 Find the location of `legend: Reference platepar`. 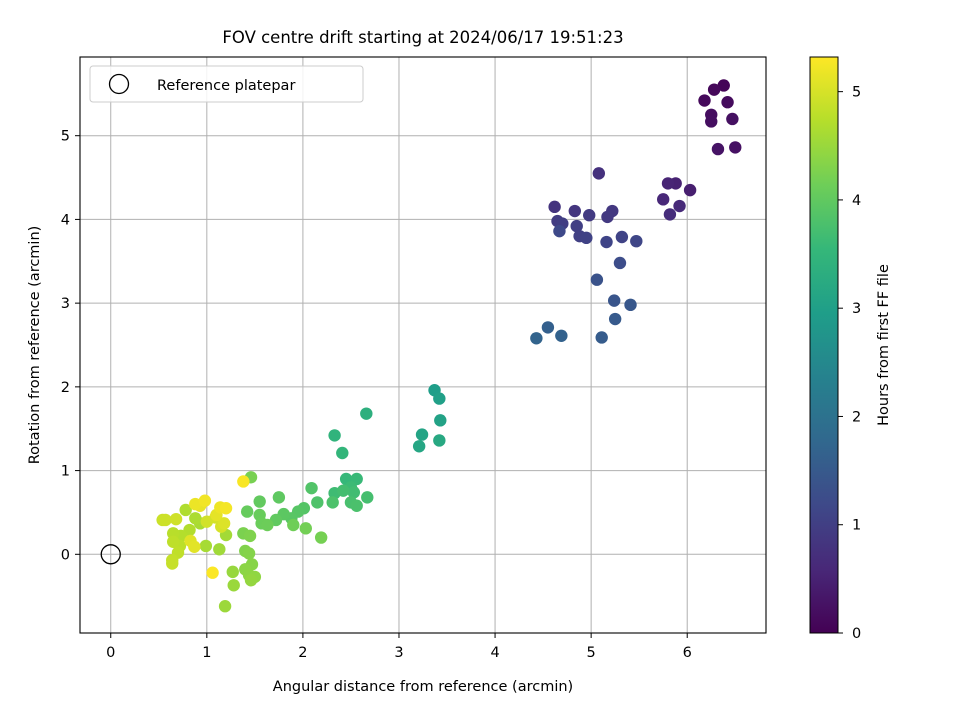

legend: Reference platepar is located at coordinates (226, 84).